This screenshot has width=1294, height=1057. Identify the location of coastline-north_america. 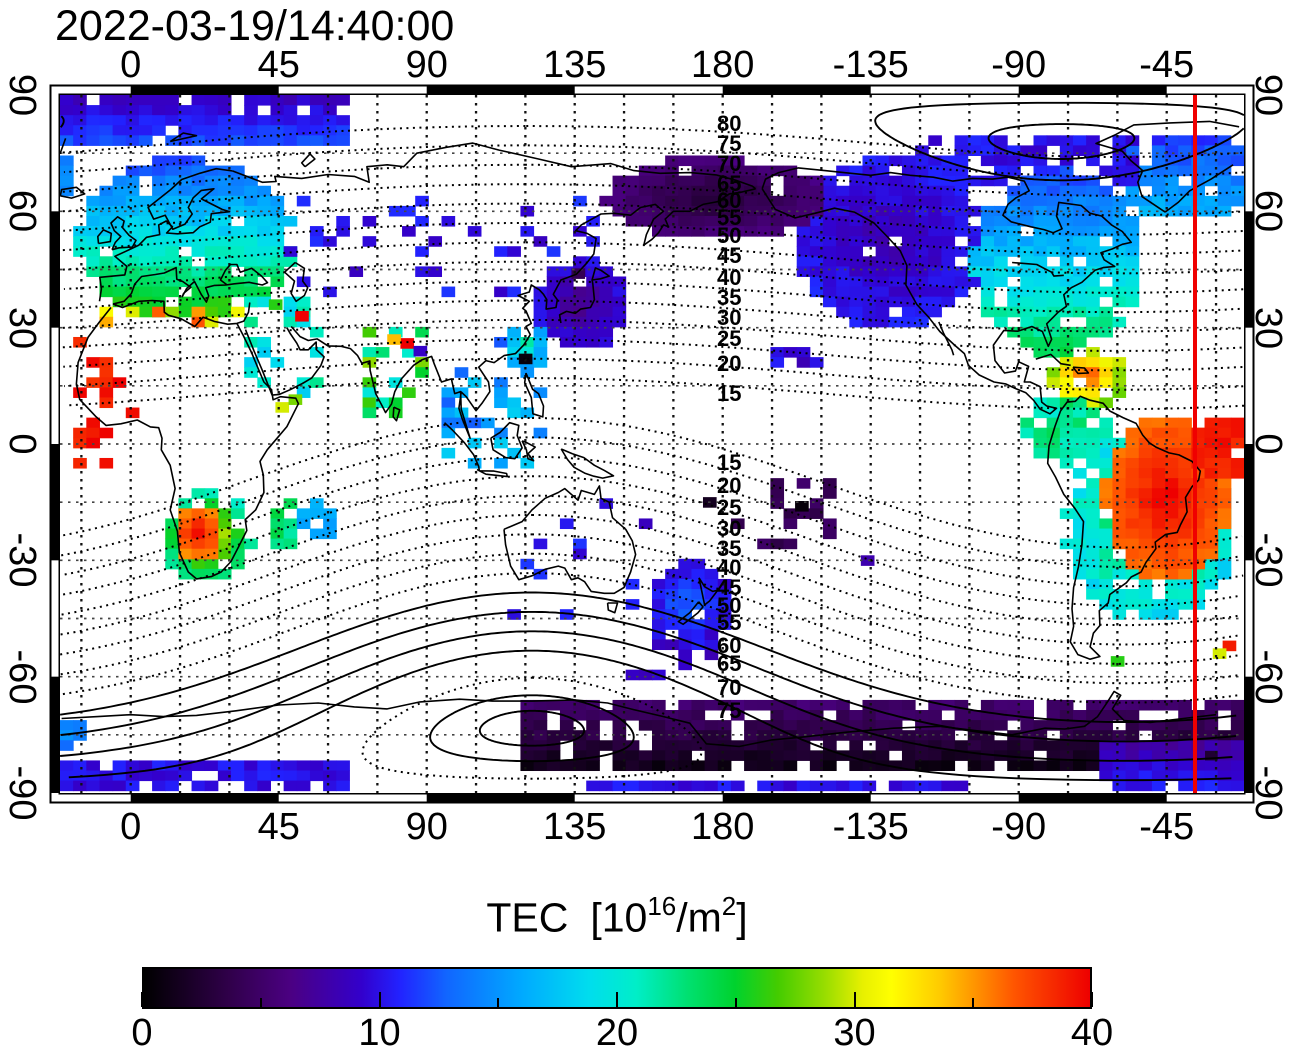
(946, 291).